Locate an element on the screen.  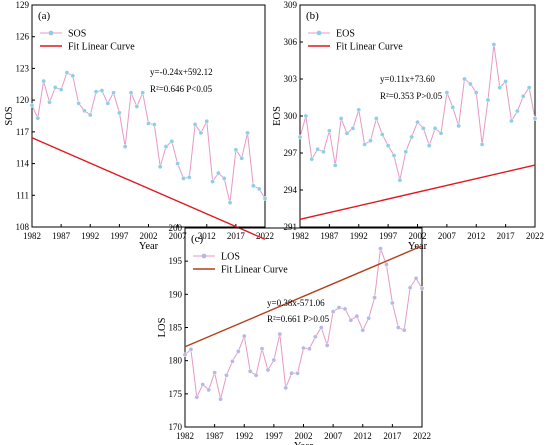
fit-equation-text: y=0.11x+73.60 is located at coordinates (407, 79).